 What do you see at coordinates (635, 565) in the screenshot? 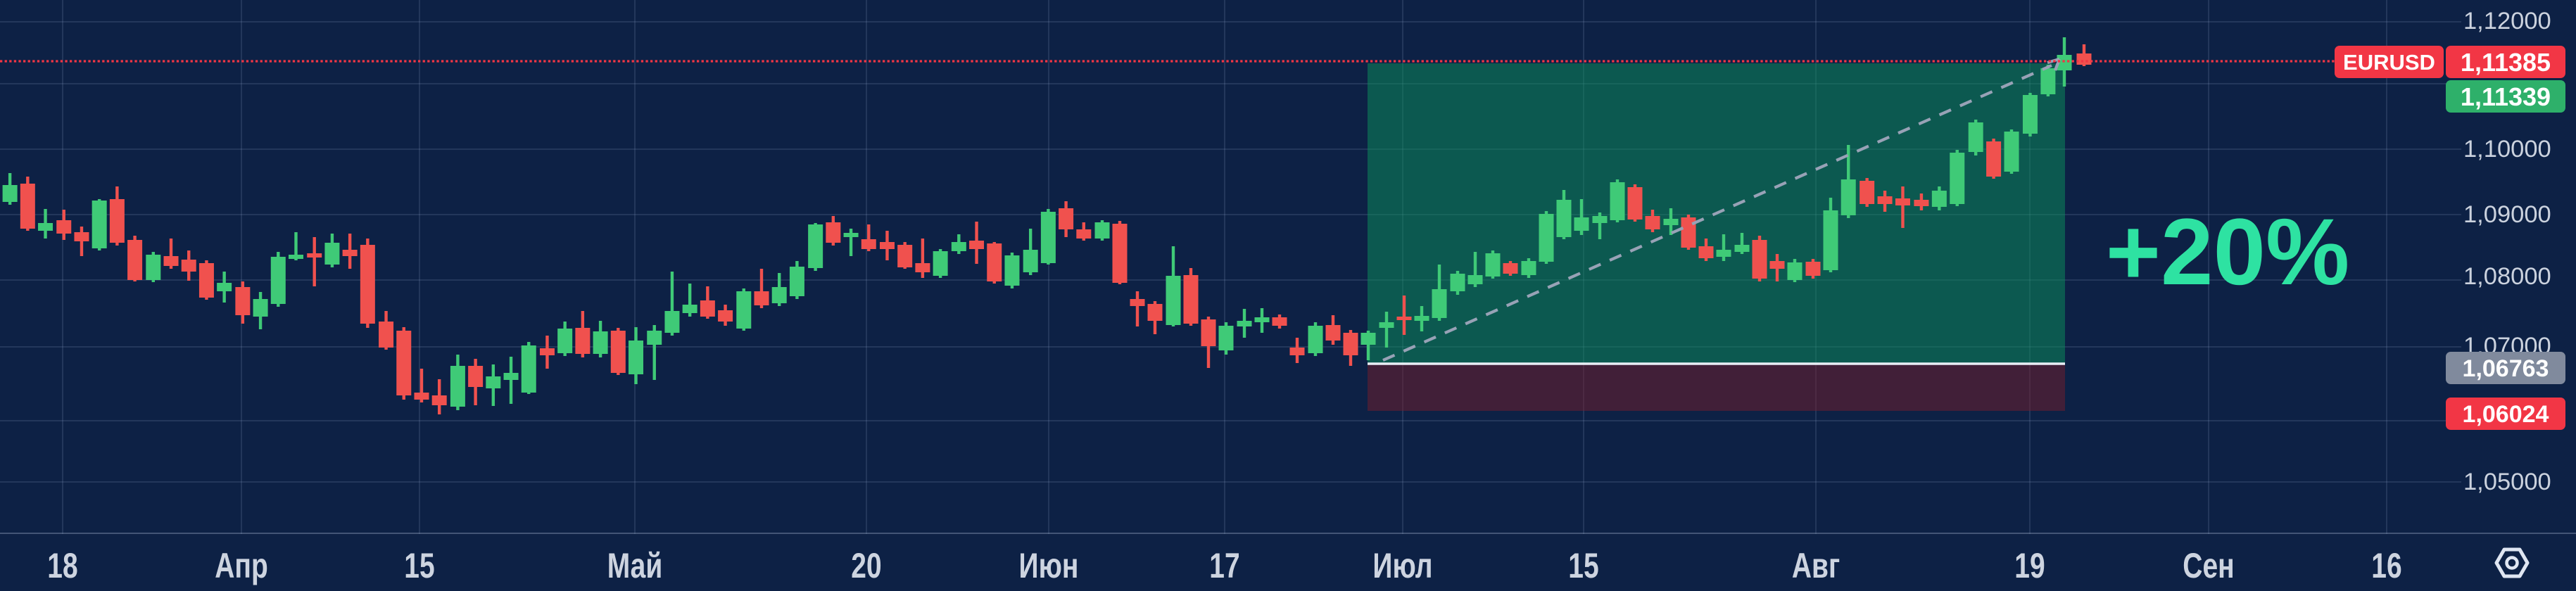
I see `svg-text: Май` at bounding box center [635, 565].